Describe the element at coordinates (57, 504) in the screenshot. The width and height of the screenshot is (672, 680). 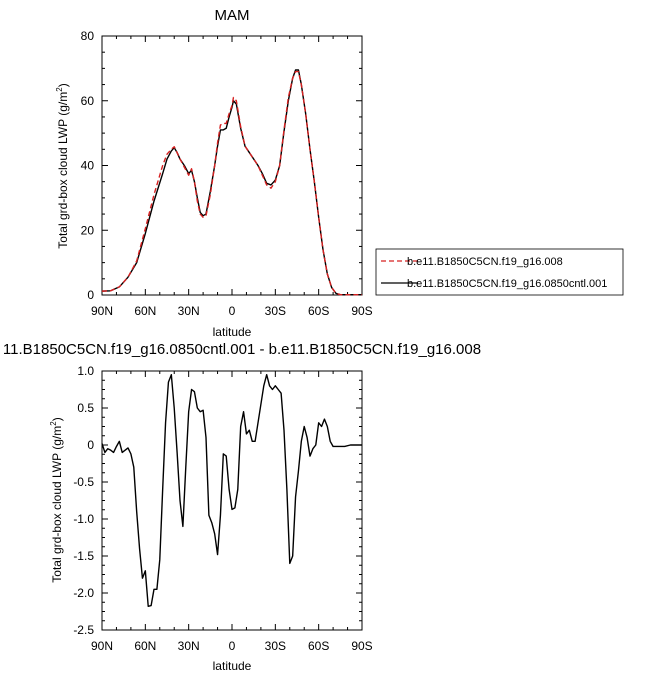
I see `bottom-y-axis-label-main: Total grd-box cloud LWP (g/m` at that location.